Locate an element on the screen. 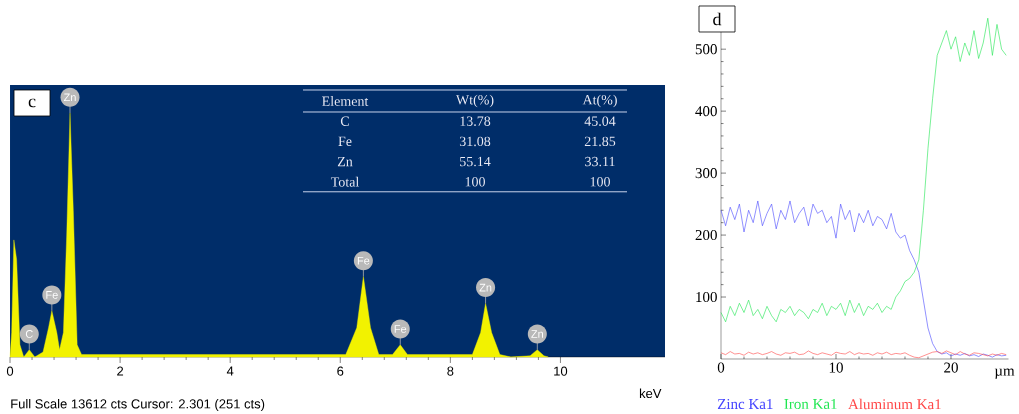 The image size is (1019, 414). x-tick-label: 6 is located at coordinates (340, 371).